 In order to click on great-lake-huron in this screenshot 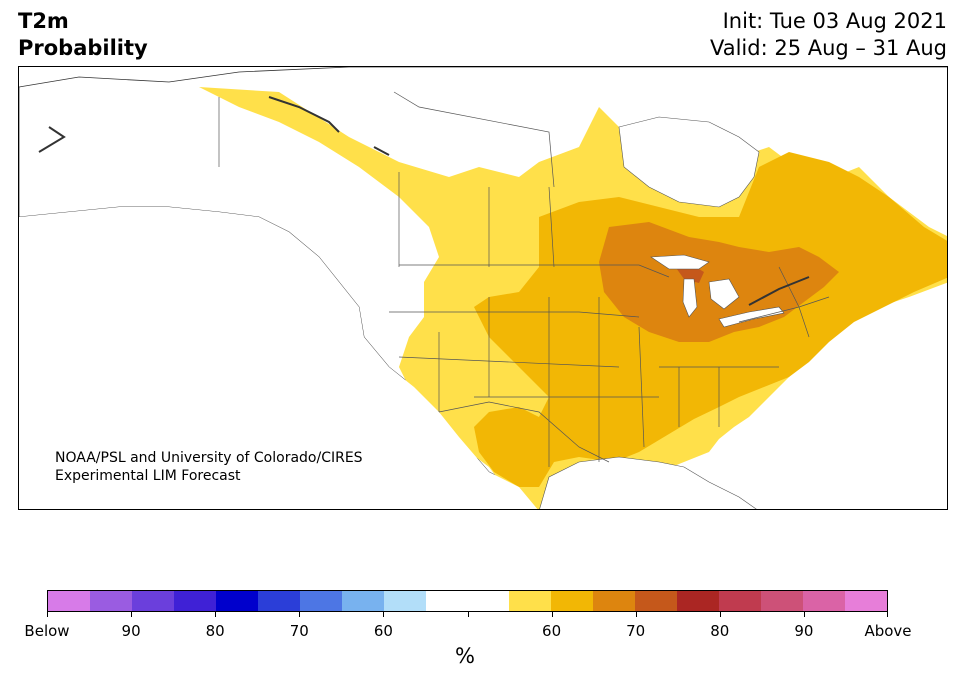, I will do `click(724, 294)`.